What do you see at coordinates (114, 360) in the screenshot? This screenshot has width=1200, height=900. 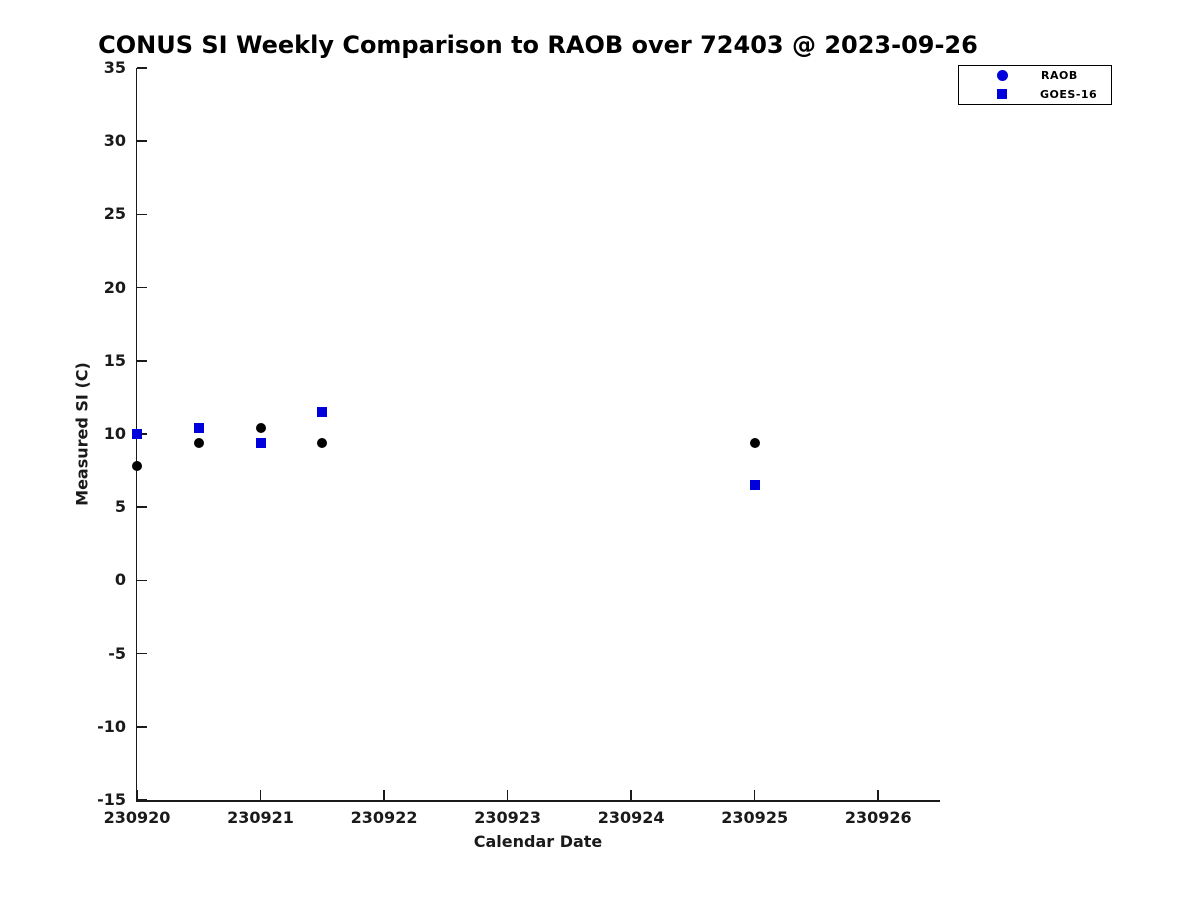 I see `y-tick-label: 15` at bounding box center [114, 360].